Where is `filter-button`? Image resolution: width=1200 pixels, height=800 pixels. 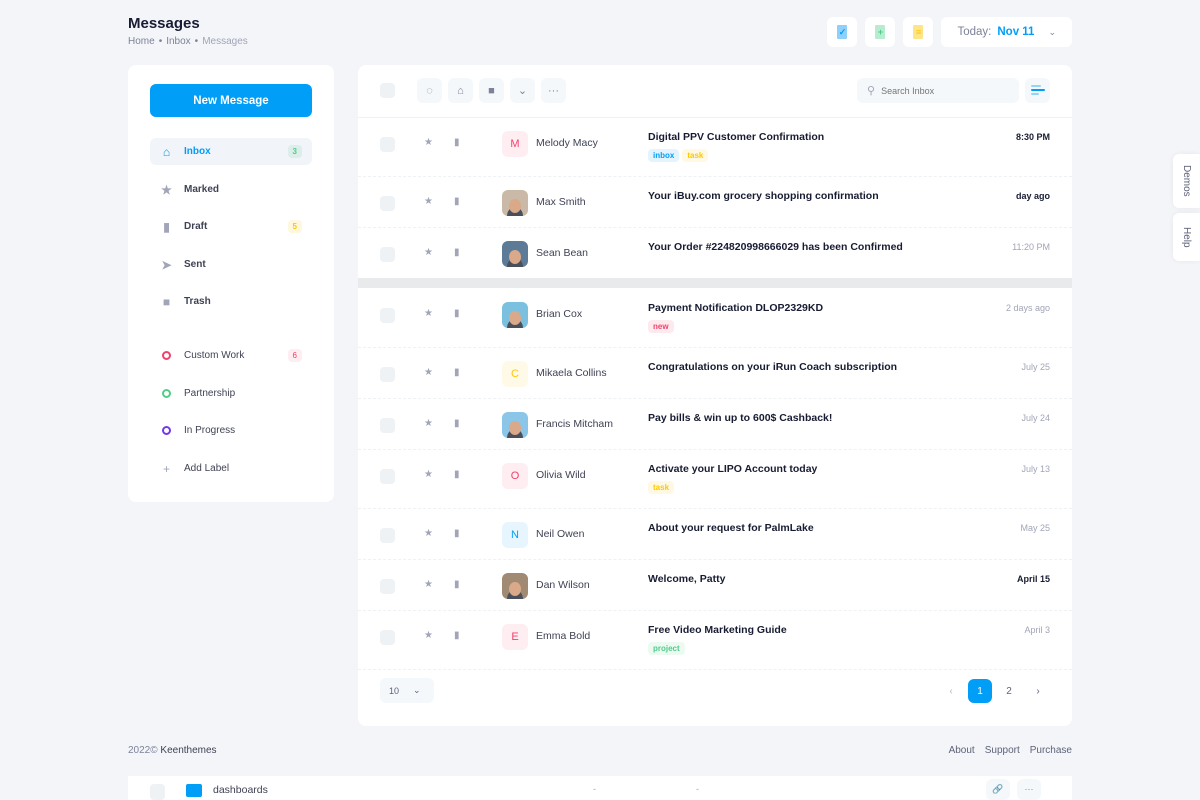 filter-button is located at coordinates (1037, 90).